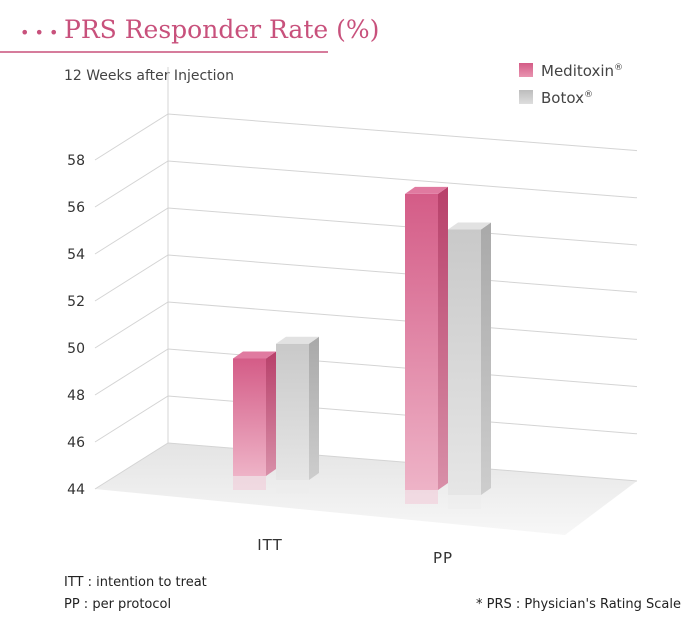  I want to click on legend-label-botox: Botox®, so click(567, 98).